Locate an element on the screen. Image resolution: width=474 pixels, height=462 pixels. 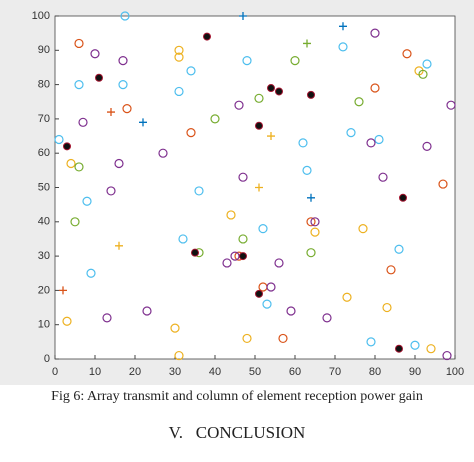
x-tick-label: 30 is located at coordinates (175, 372).